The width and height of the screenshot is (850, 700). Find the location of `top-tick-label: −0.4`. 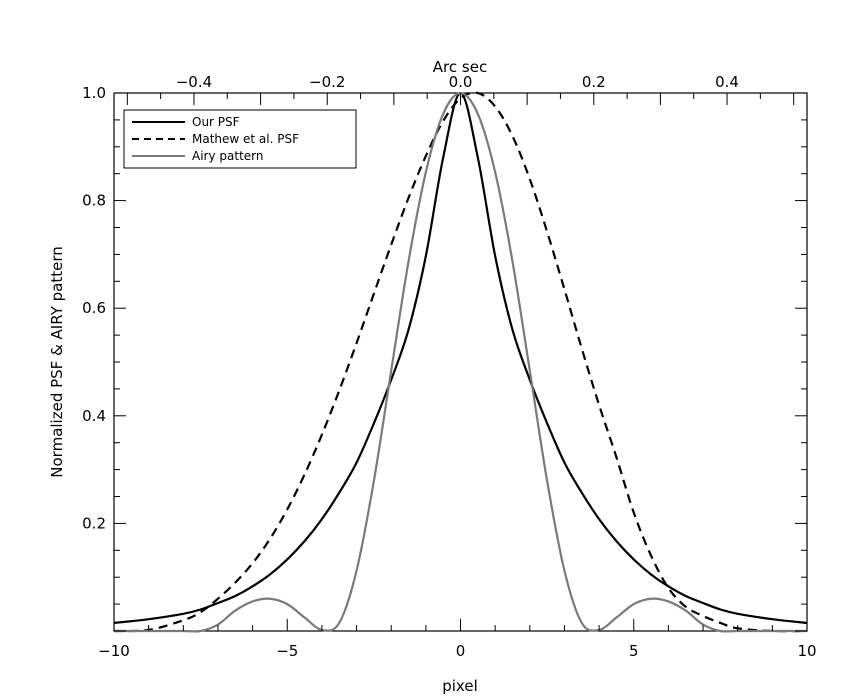

top-tick-label: −0.4 is located at coordinates (194, 82).